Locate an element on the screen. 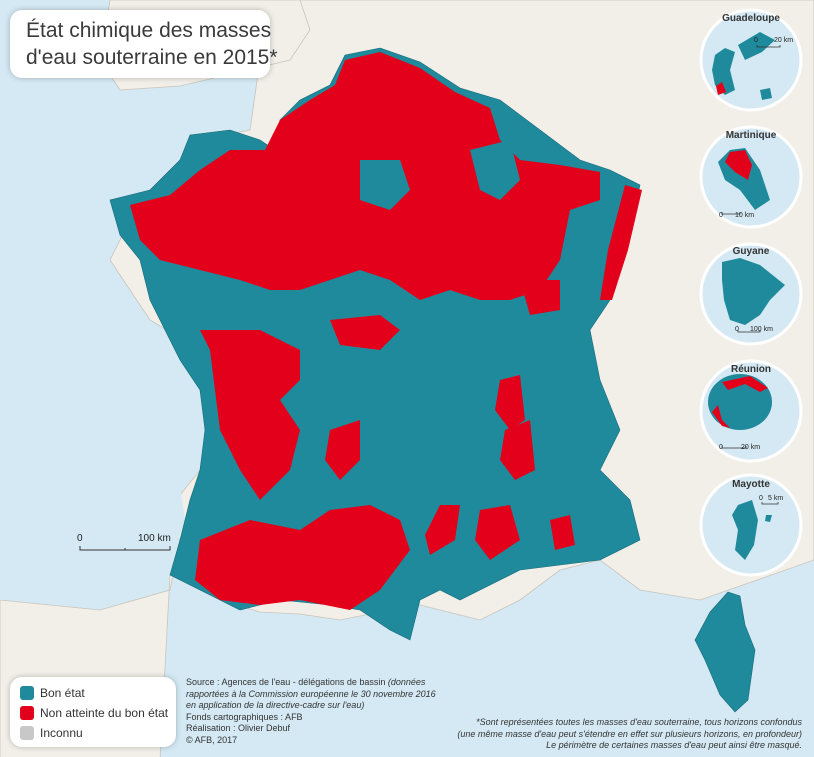  inset-scale-zero-guyane: 0 is located at coordinates (737, 329).